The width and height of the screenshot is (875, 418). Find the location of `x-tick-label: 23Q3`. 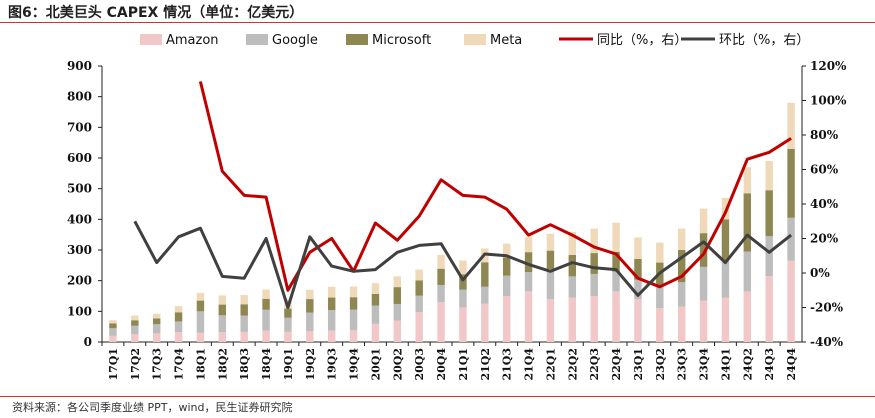

x-tick-label: 23Q3 is located at coordinates (682, 364).